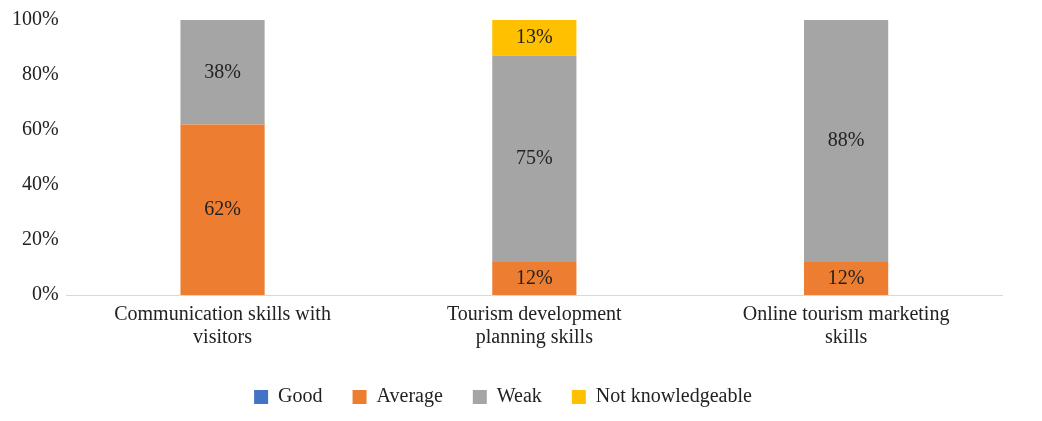 This screenshot has height=421, width=1042. What do you see at coordinates (534, 324) in the screenshot?
I see `x-tick-label: Tourism development planning skills` at bounding box center [534, 324].